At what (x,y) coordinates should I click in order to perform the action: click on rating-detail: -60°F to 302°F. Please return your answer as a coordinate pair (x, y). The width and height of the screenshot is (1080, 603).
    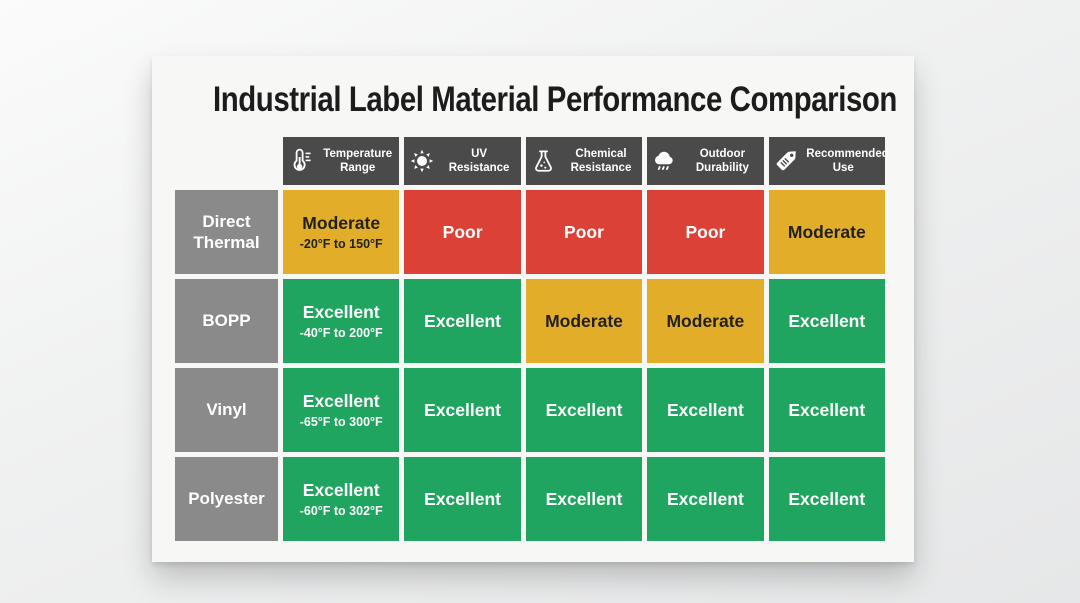
    Looking at the image, I should click on (341, 511).